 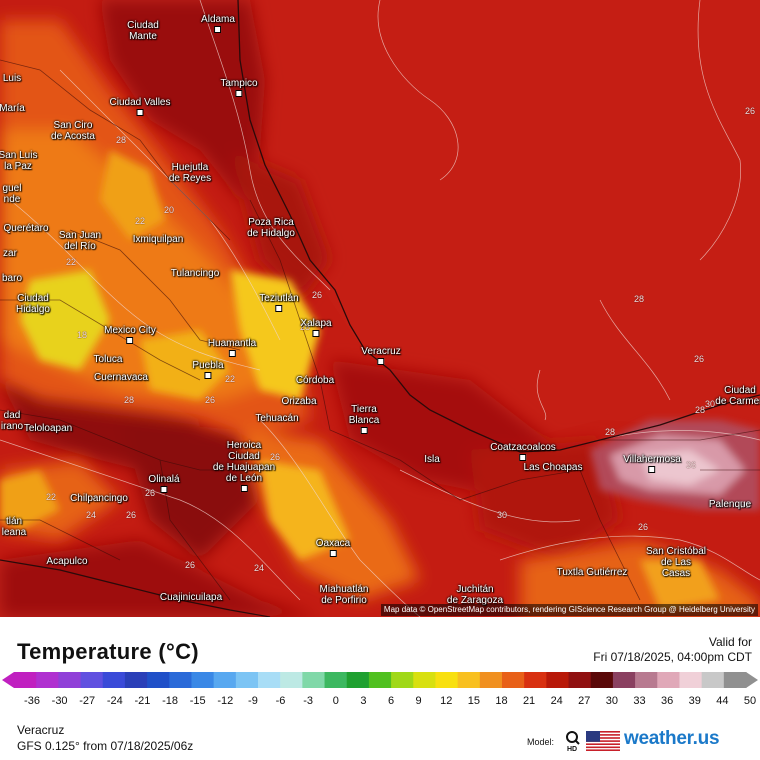 What do you see at coordinates (573, 741) in the screenshot?
I see `magnifier-hd-icon: HD` at bounding box center [573, 741].